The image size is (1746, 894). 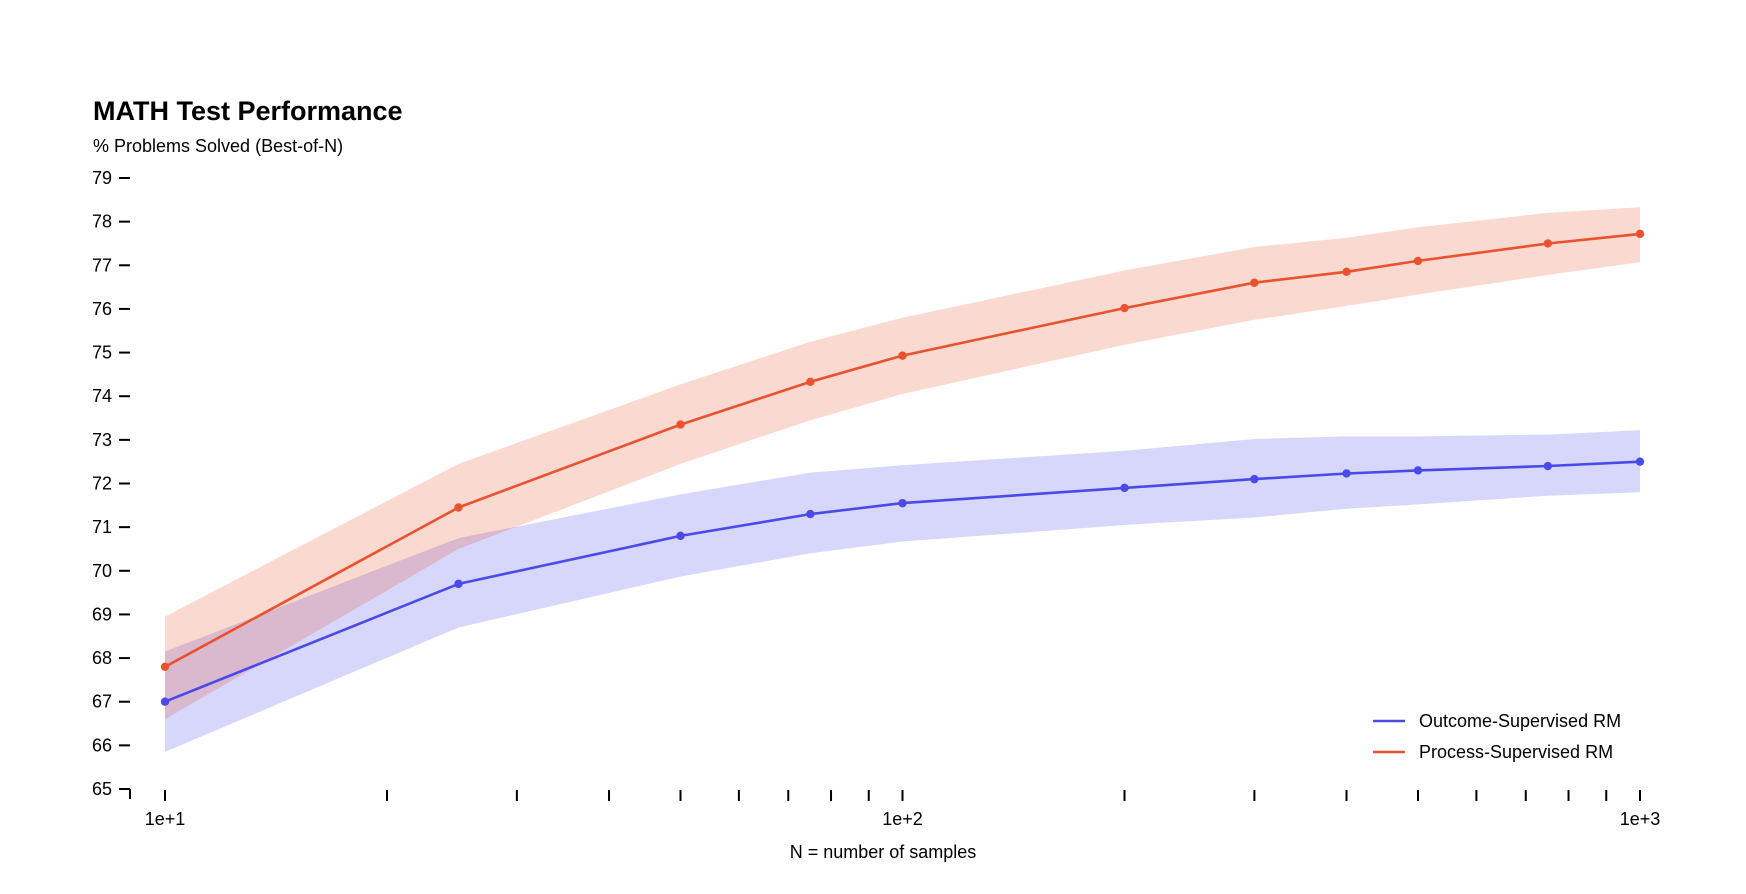 What do you see at coordinates (102, 702) in the screenshot?
I see `y-tick-label: 67` at bounding box center [102, 702].